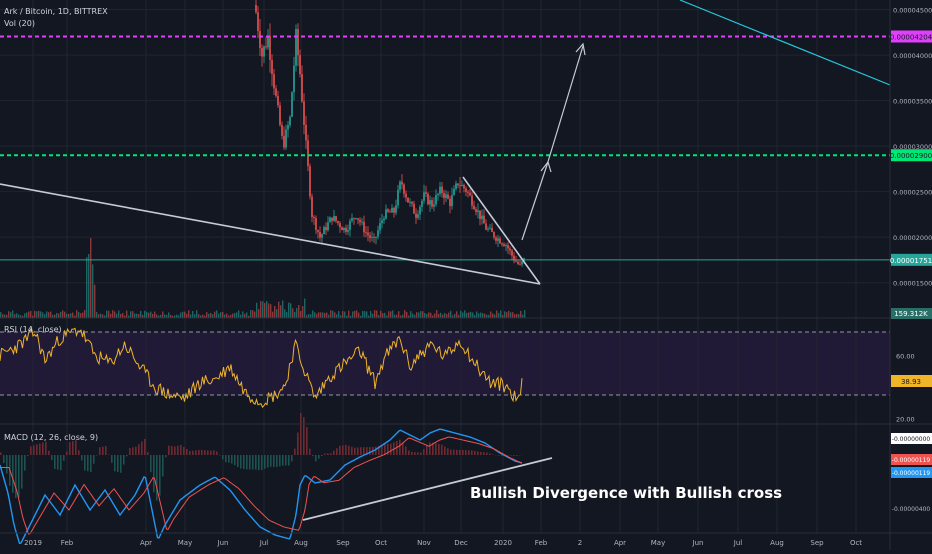 The height and width of the screenshot is (554, 932). Describe the element at coordinates (56, 11) in the screenshot. I see `symbol-legend: Ark / Bitcoin, 1D, BITTREX` at that location.